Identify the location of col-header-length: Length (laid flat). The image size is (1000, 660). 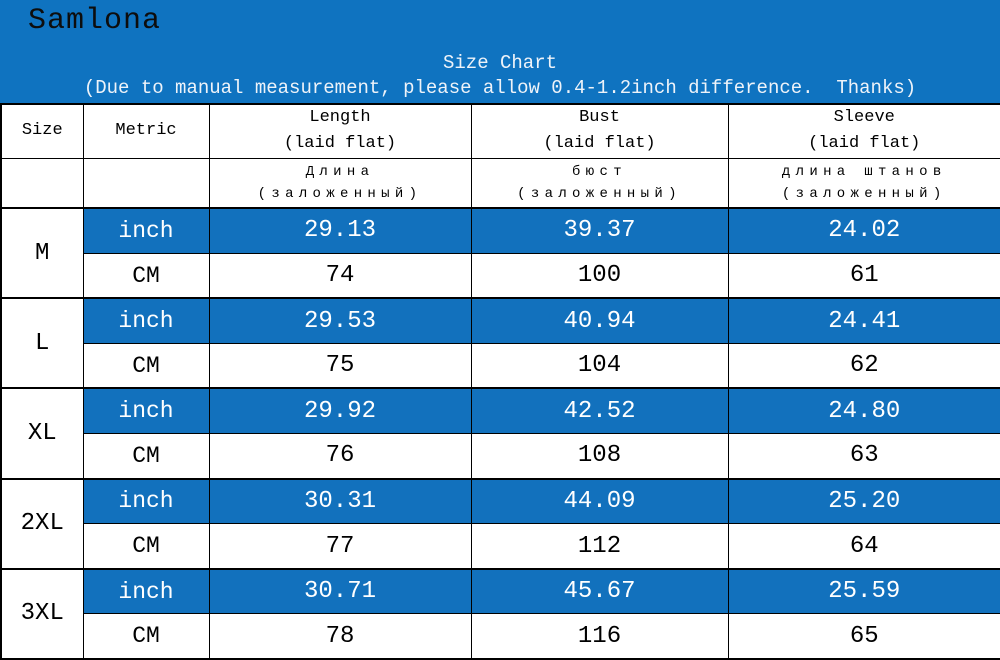
(340, 131).